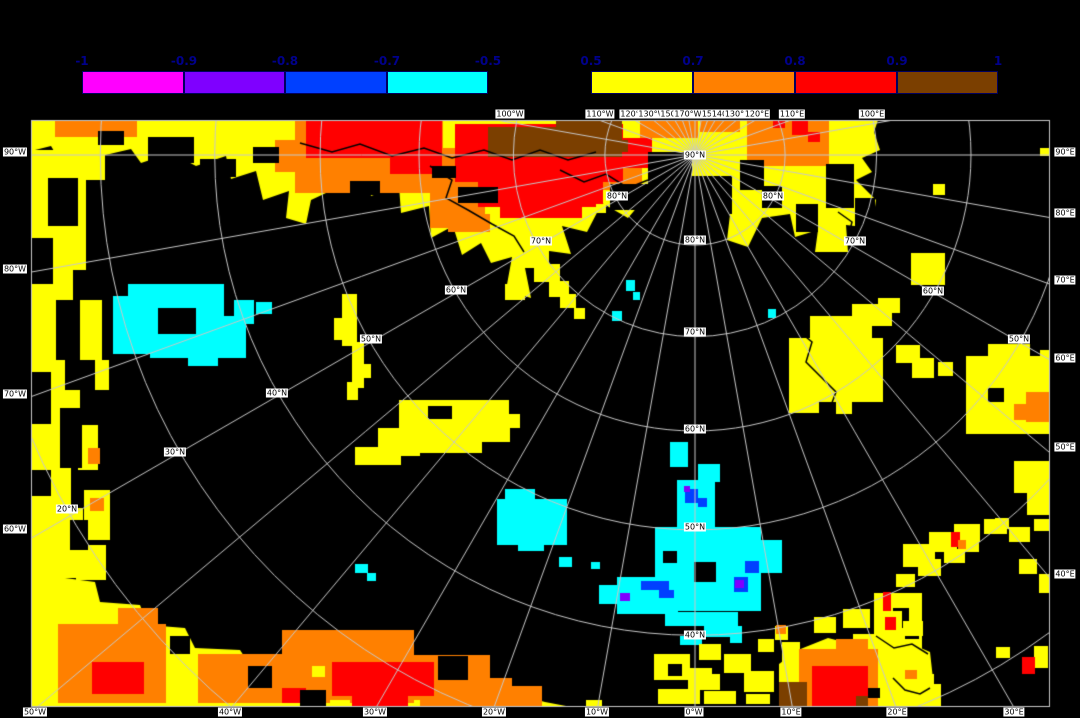  What do you see at coordinates (737, 114) in the screenshot?
I see `lon-label-top: 130°E` at bounding box center [737, 114].